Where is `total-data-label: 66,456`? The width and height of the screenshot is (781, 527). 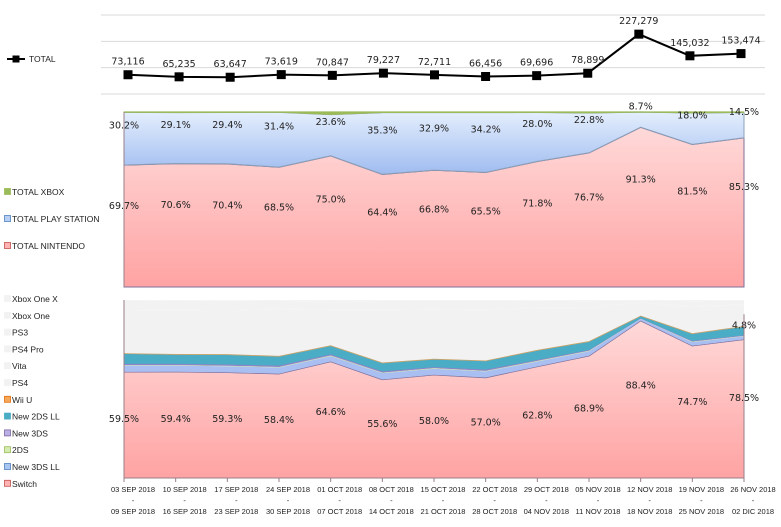
total-data-label: 66,456 is located at coordinates (485, 63).